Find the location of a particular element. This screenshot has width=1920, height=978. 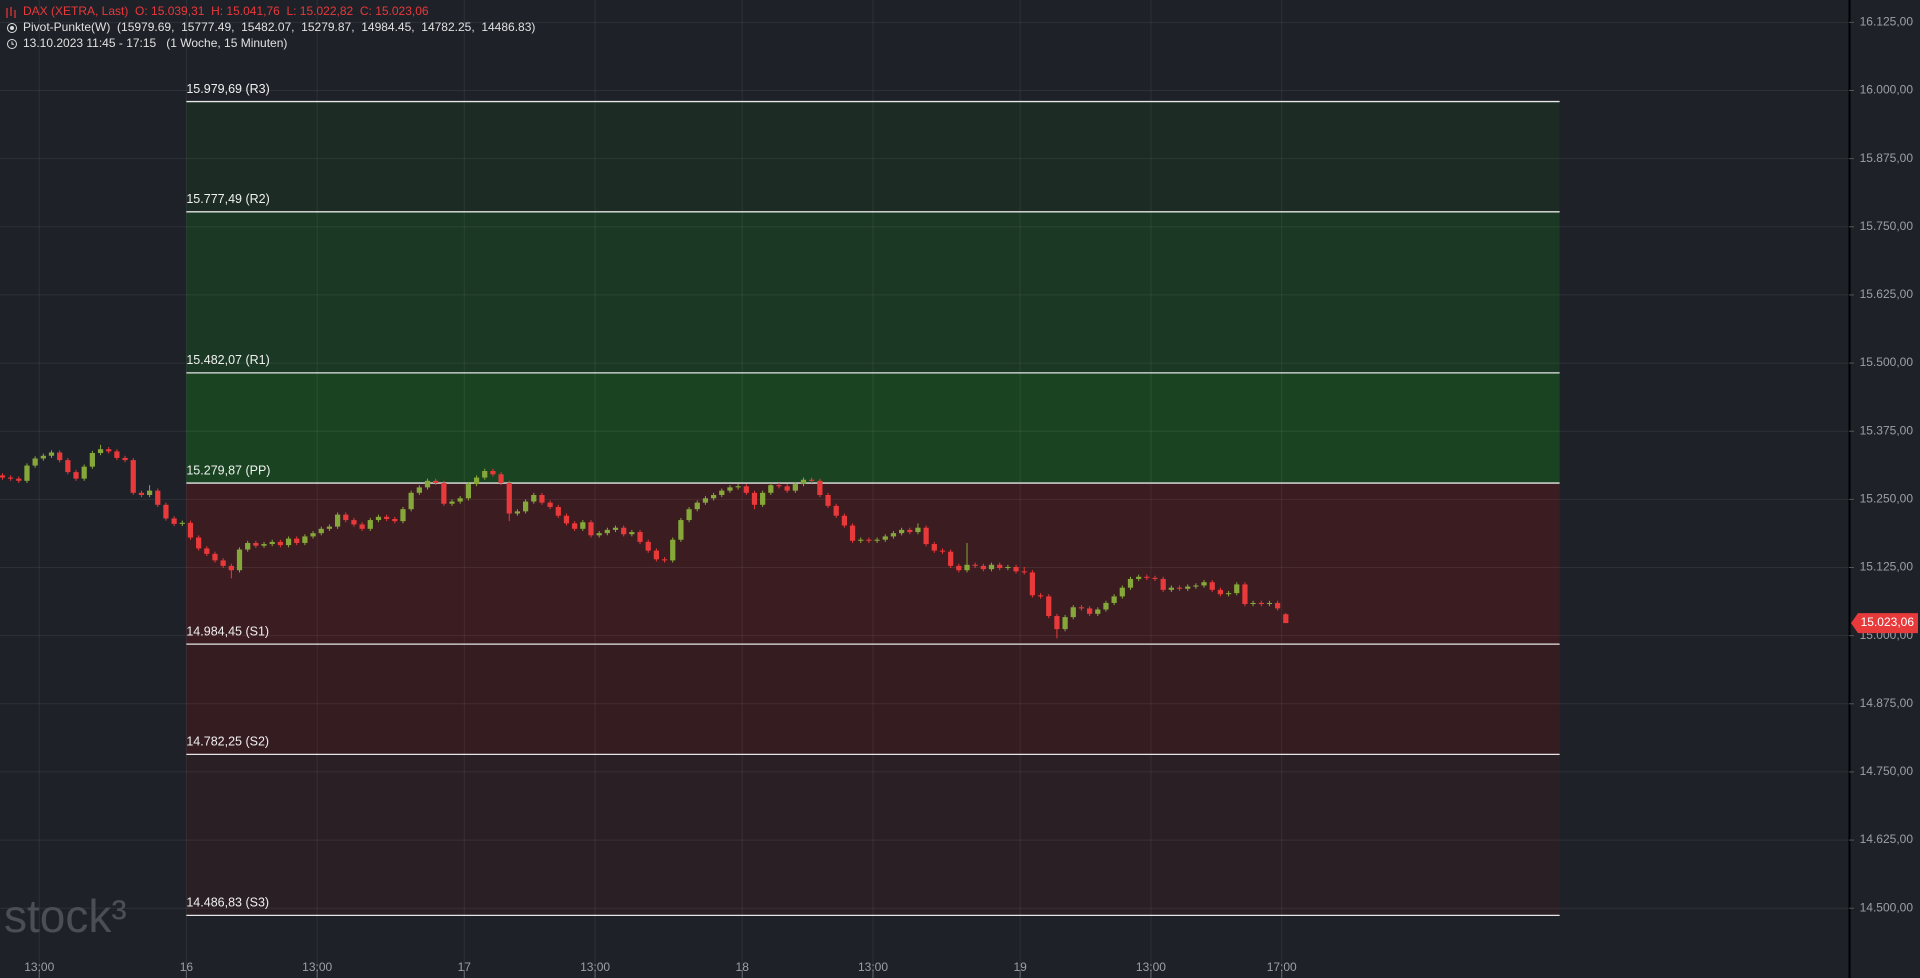

symbol-icon is located at coordinates (11, 12).